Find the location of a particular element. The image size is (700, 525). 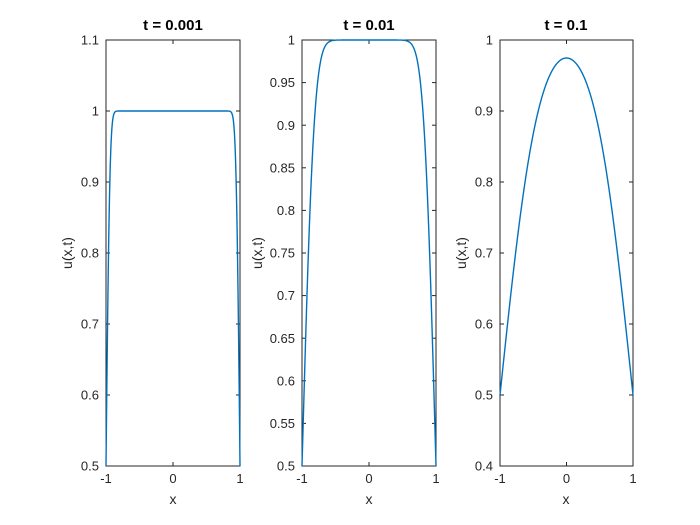

subplot-3-xlabel: x is located at coordinates (566, 499).